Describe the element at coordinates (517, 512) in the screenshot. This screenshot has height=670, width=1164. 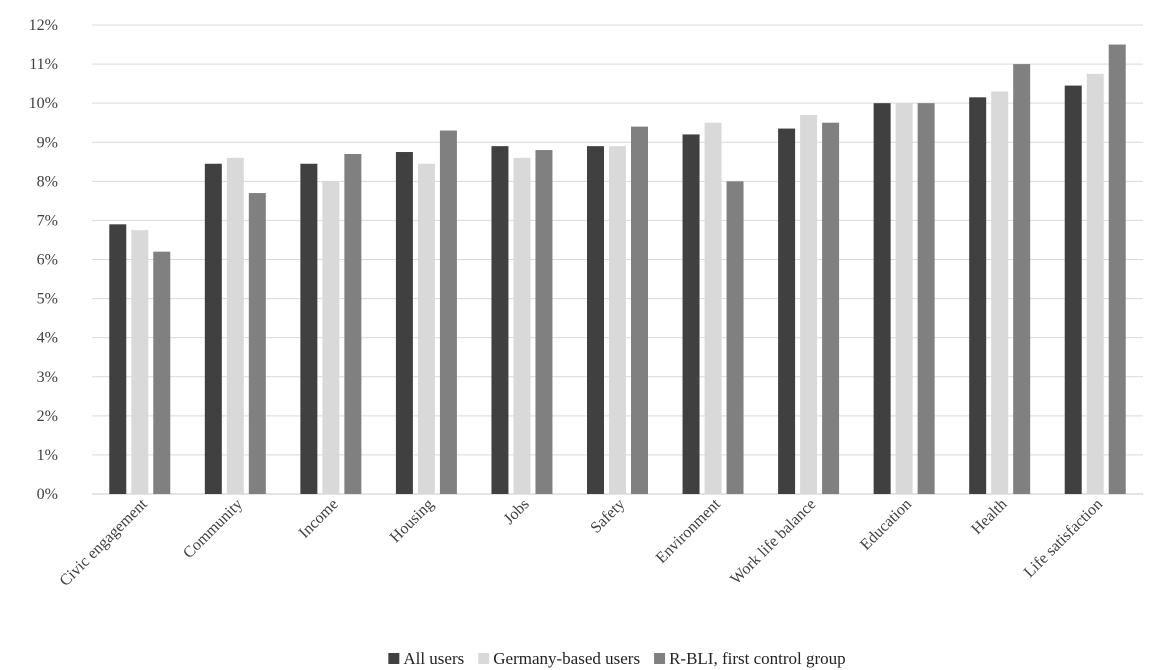
I see `x-tick-label: Jobs` at that location.